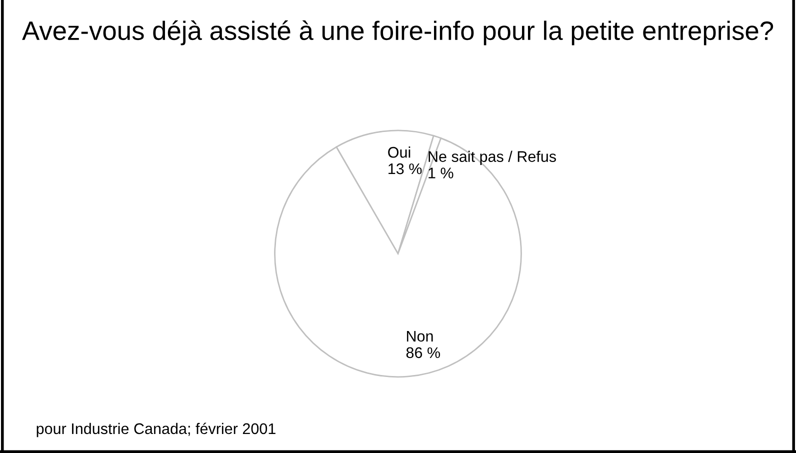  I want to click on slice-label: Oui, so click(399, 152).